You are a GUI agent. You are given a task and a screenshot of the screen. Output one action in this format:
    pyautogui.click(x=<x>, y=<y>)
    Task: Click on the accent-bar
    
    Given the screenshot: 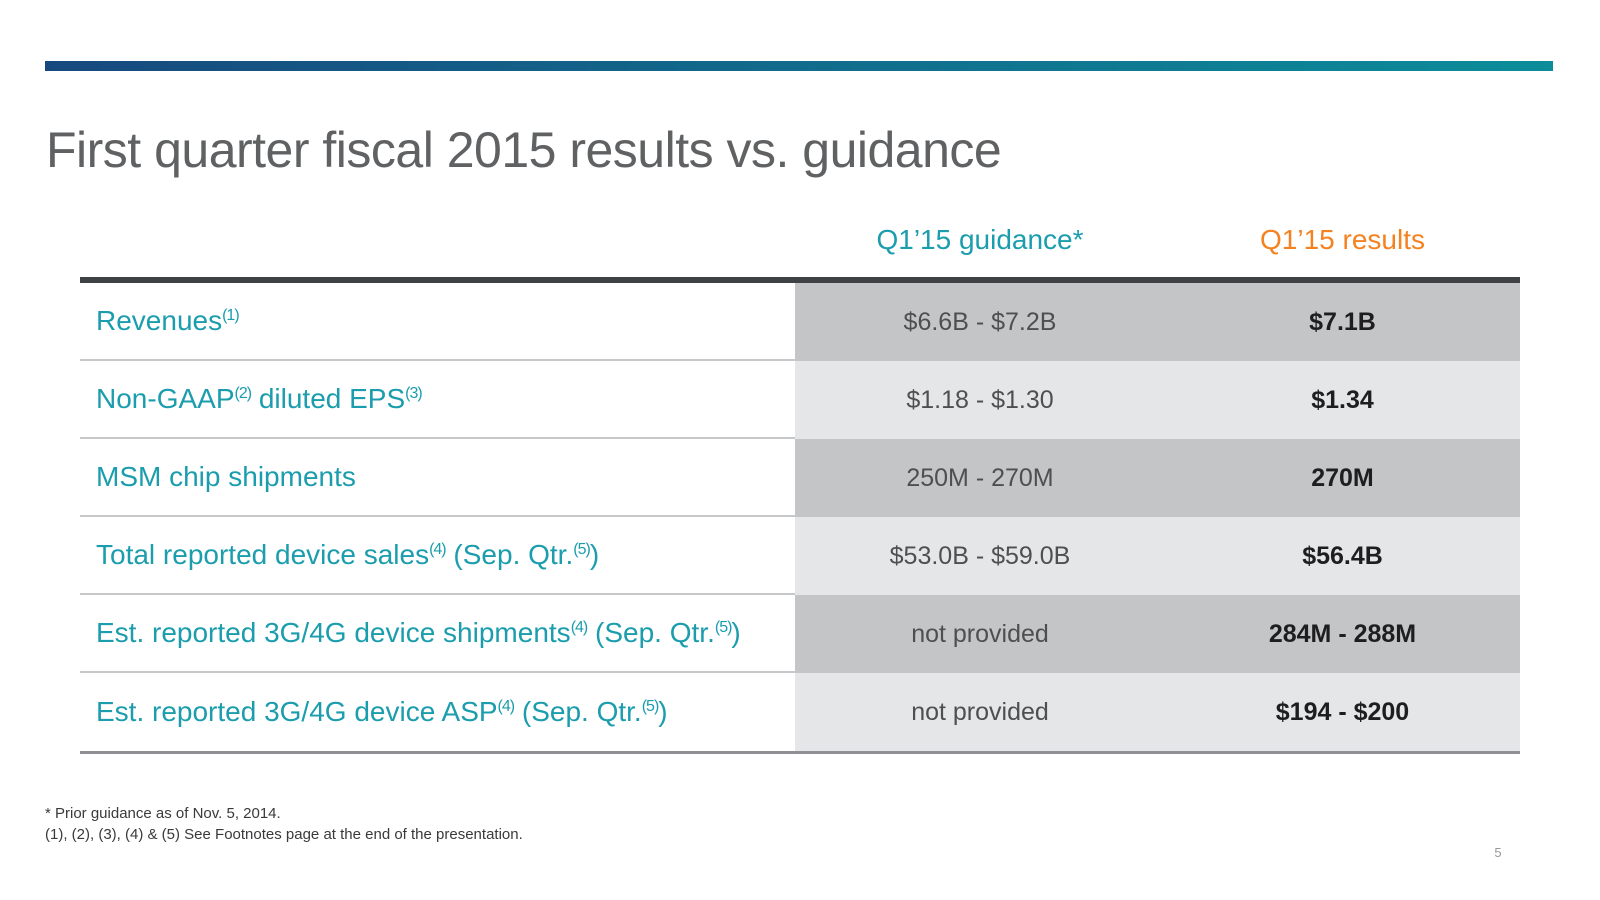 What is the action you would take?
    pyautogui.click(x=799, y=66)
    